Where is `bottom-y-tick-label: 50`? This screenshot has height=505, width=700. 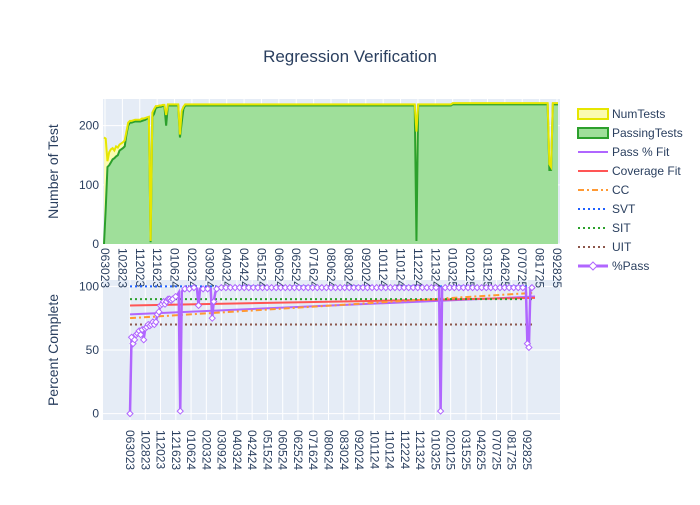
bottom-y-tick-label: 50 is located at coordinates (93, 350).